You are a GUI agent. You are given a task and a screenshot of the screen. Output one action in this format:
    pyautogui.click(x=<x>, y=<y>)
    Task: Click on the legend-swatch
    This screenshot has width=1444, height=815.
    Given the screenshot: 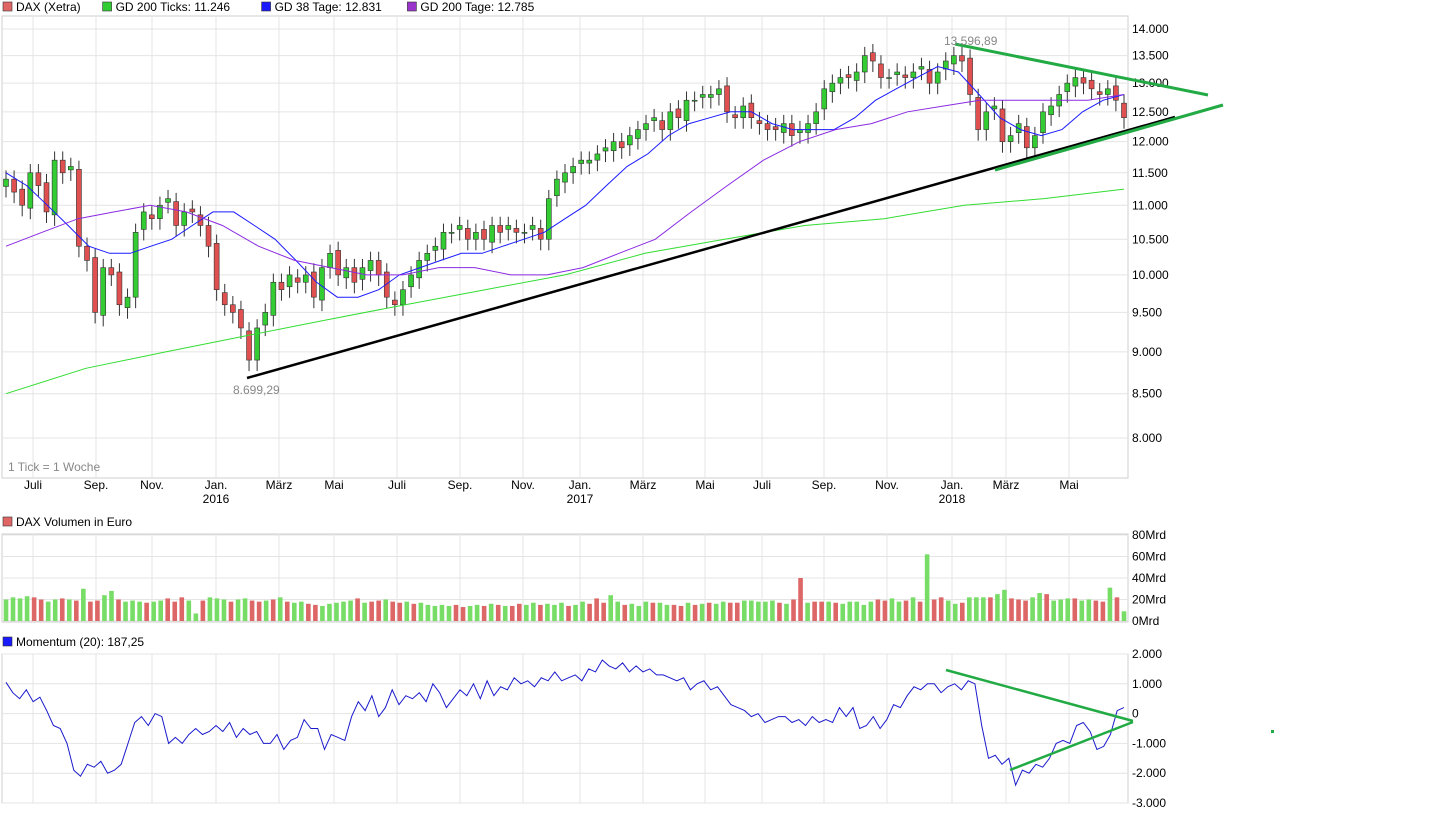 What is the action you would take?
    pyautogui.click(x=107, y=6)
    